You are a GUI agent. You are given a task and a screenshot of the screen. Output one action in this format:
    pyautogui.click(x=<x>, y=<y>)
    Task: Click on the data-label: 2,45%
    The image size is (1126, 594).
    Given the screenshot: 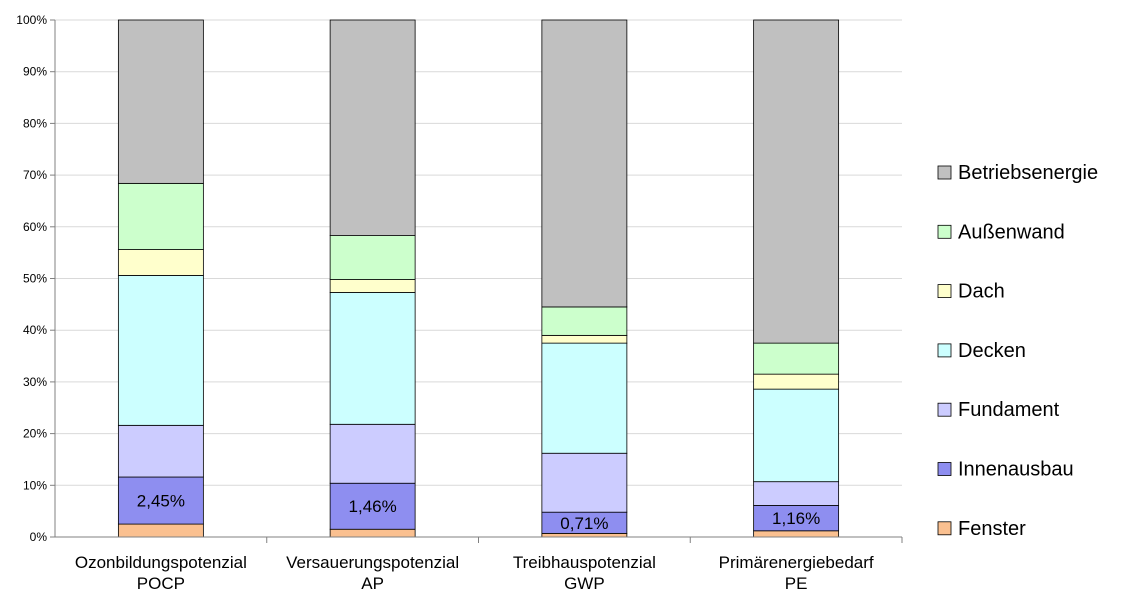 What is the action you would take?
    pyautogui.click(x=161, y=501)
    